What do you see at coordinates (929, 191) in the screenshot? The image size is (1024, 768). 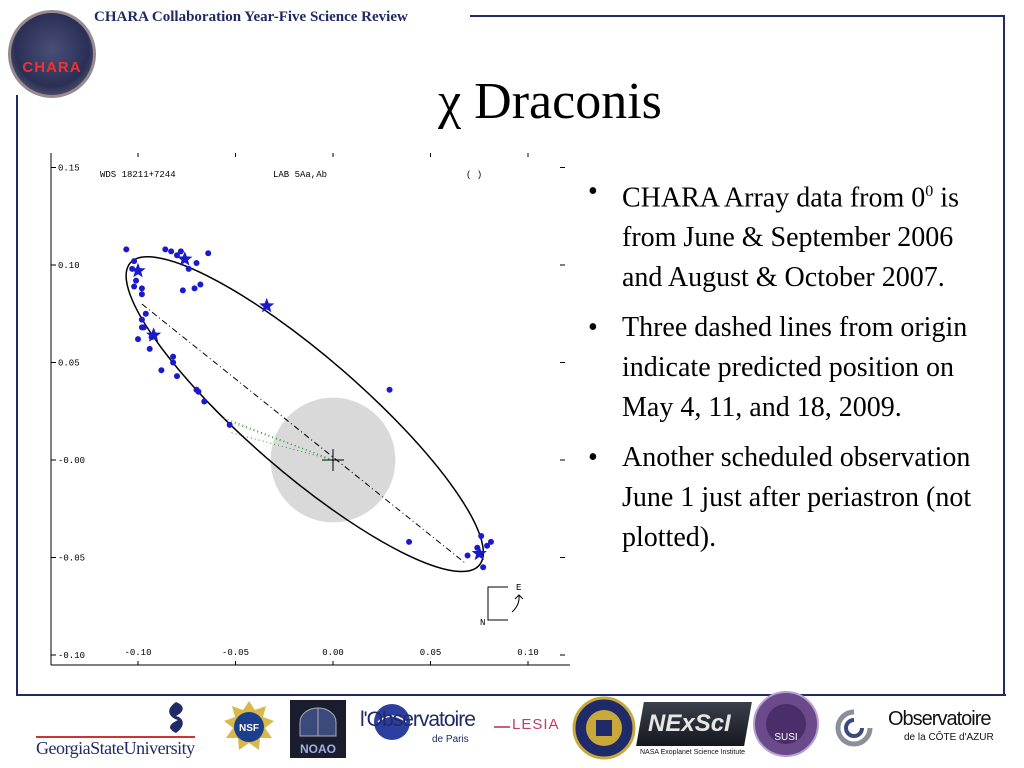 I see `bullet-superscript: 0` at bounding box center [929, 191].